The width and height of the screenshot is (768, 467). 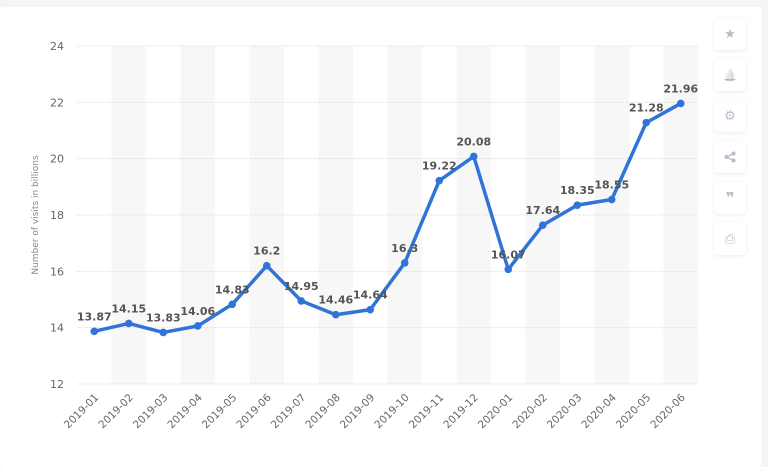 I want to click on x-tick-label: 2019-11, so click(x=427, y=412).